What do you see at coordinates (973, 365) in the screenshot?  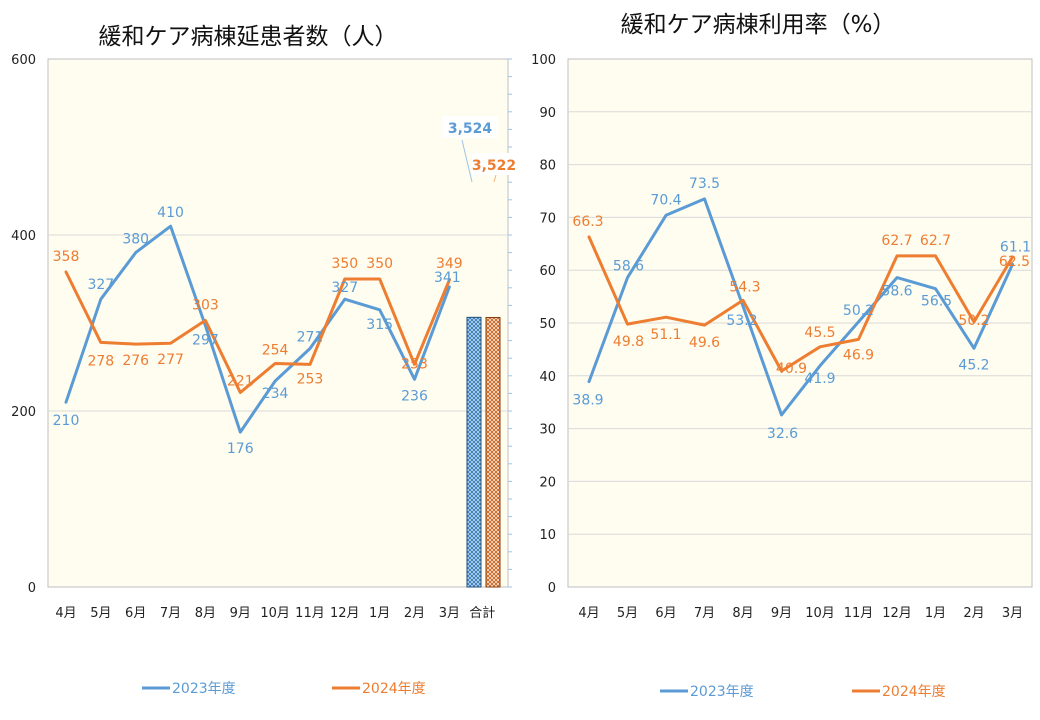 I see `utilization-rate-data-label-2023: 45.2` at bounding box center [973, 365].